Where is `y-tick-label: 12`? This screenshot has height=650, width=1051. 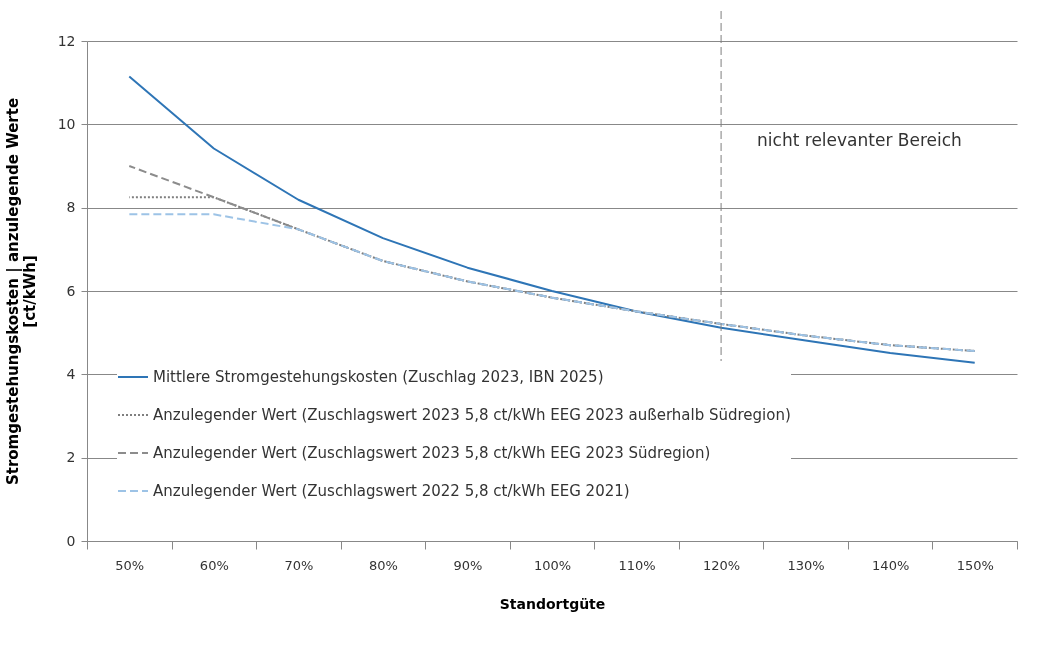
y-tick-label: 12 is located at coordinates (66, 40).